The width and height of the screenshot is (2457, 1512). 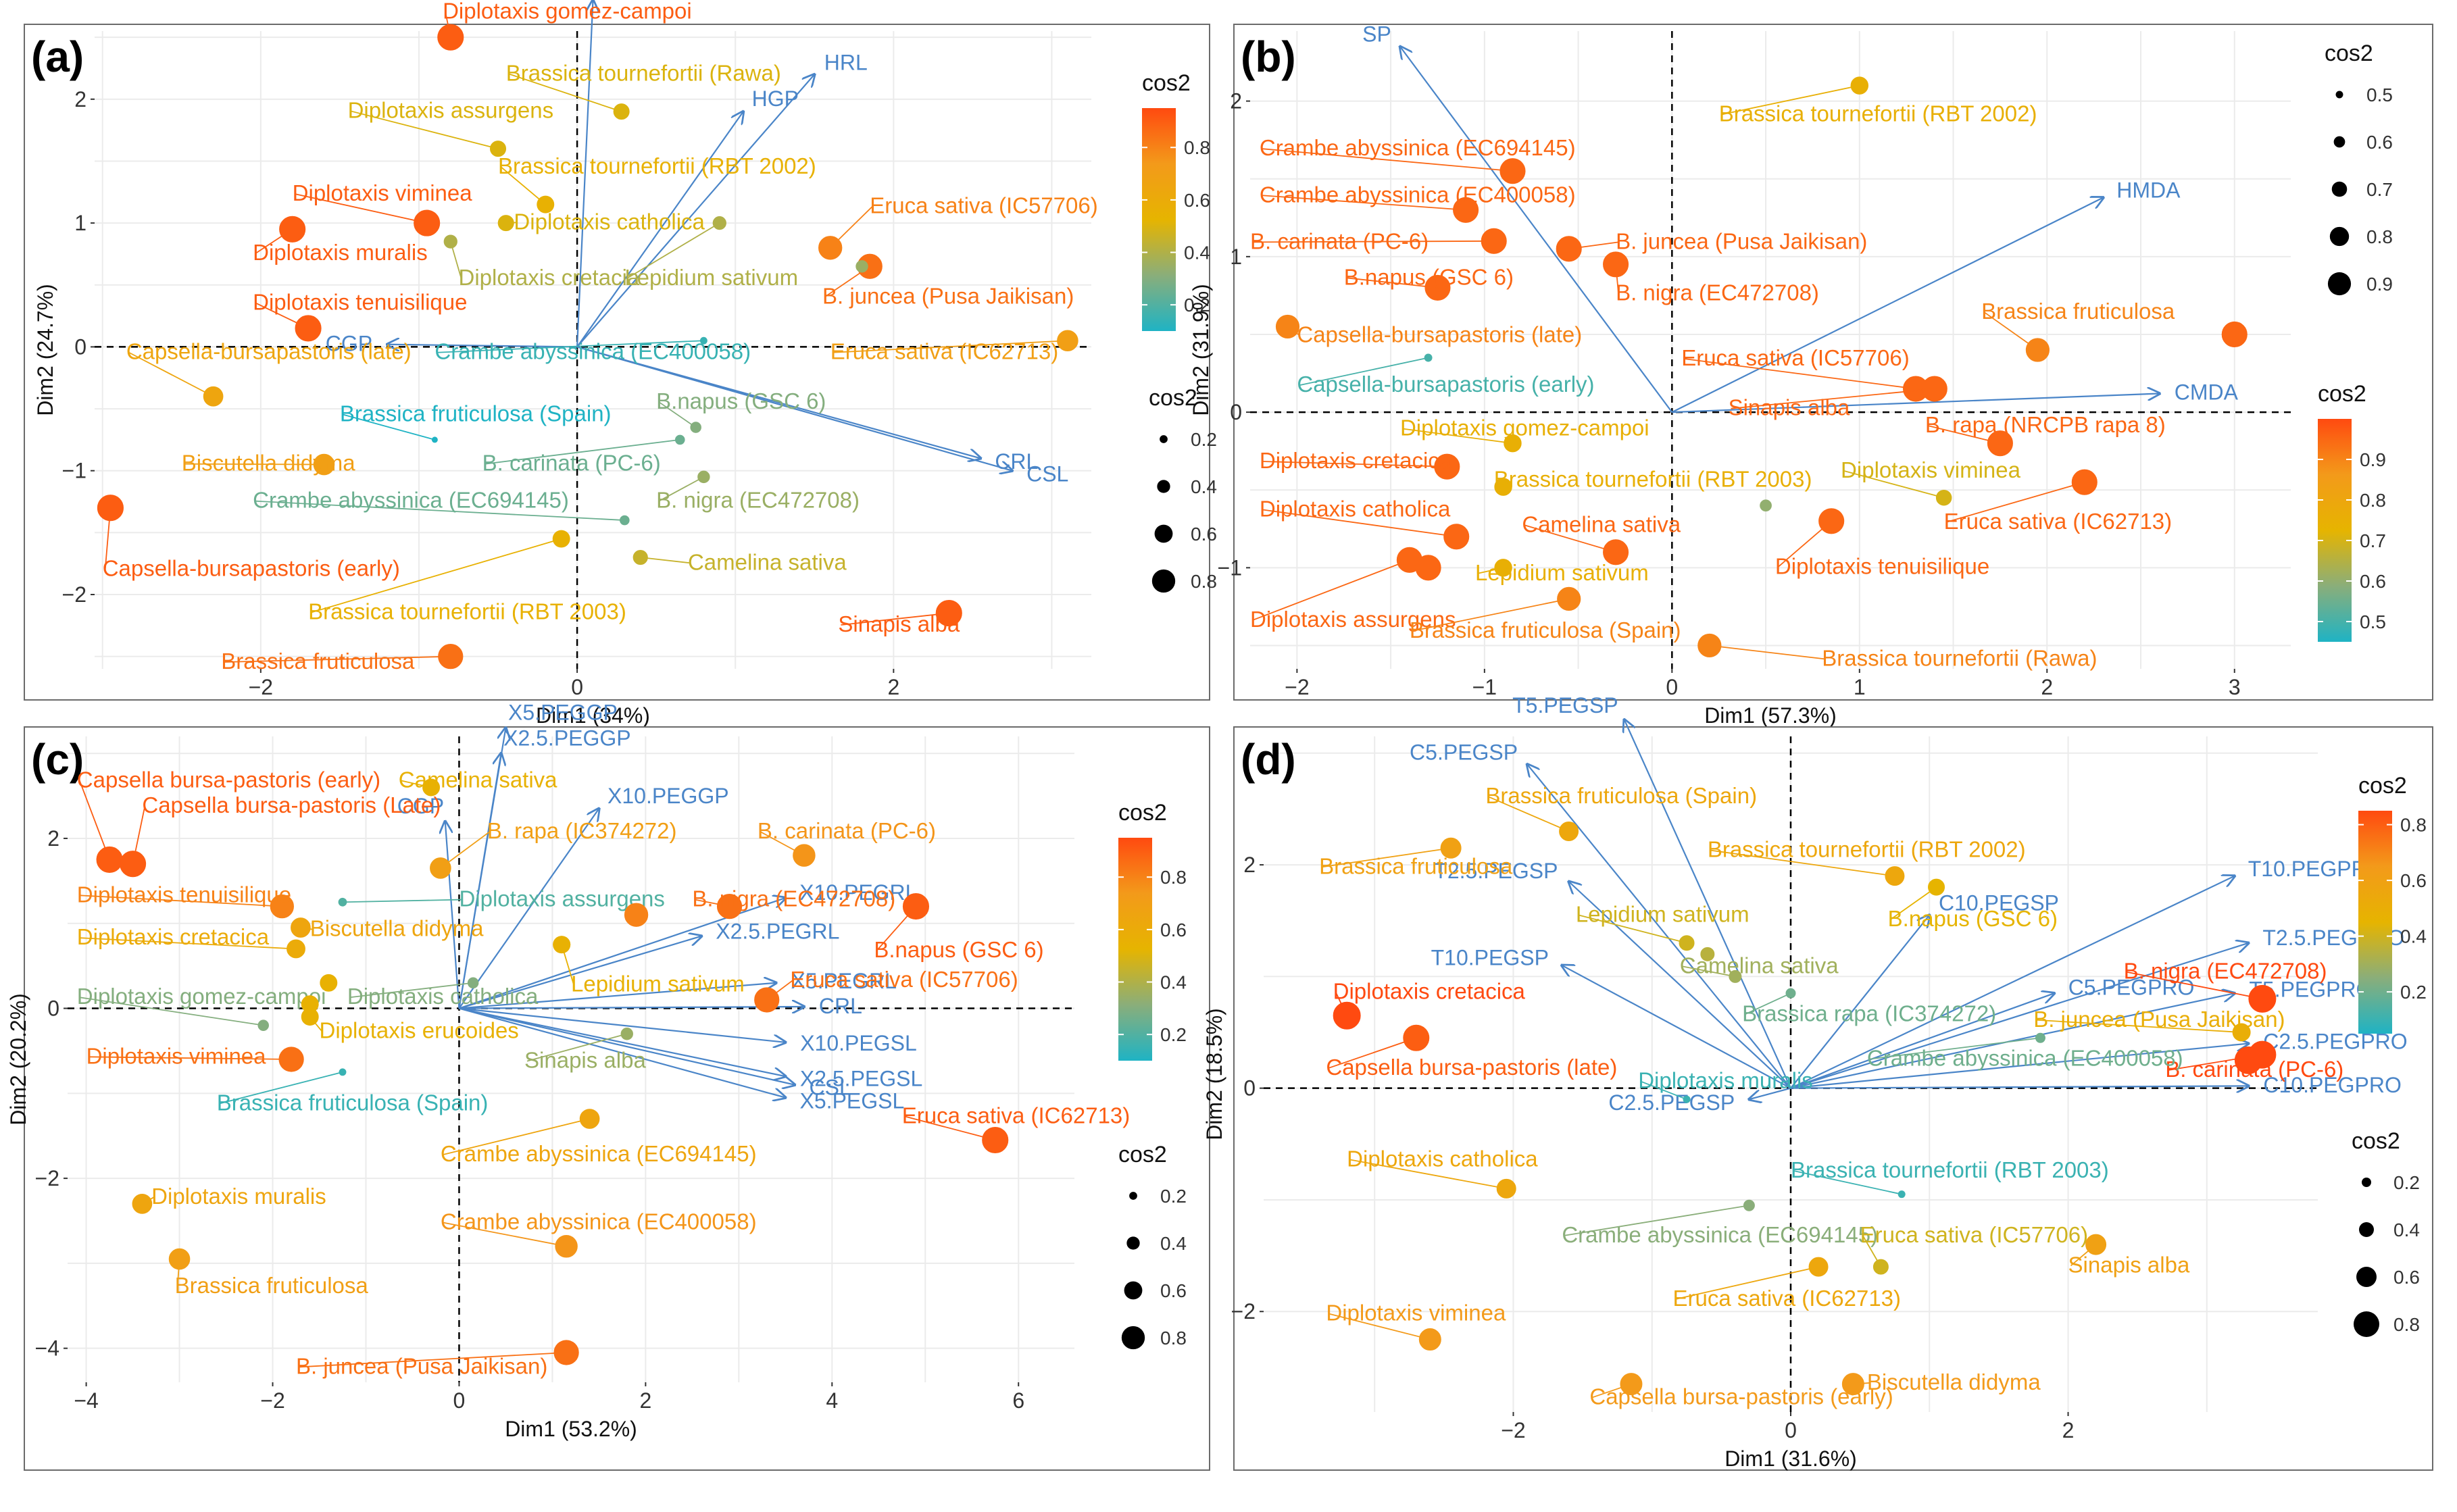 What do you see at coordinates (2058, 521) in the screenshot?
I see `point-label: Eruca sativa (IC62713)` at bounding box center [2058, 521].